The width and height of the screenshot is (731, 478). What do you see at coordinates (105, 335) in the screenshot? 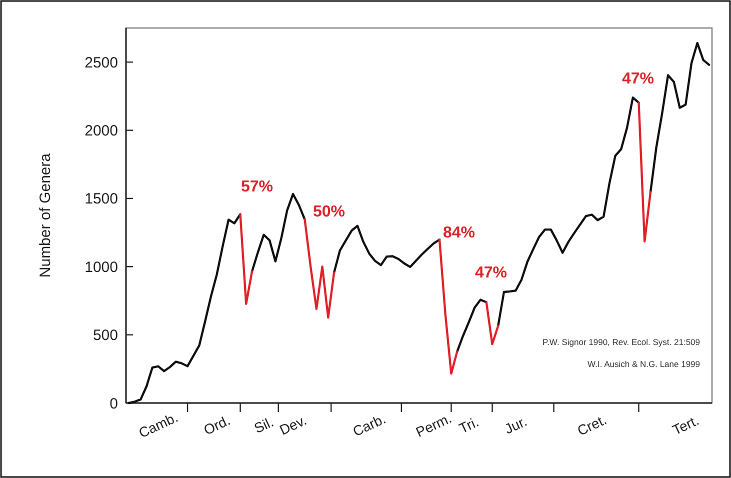
I see `y-tick-label: 500` at bounding box center [105, 335].